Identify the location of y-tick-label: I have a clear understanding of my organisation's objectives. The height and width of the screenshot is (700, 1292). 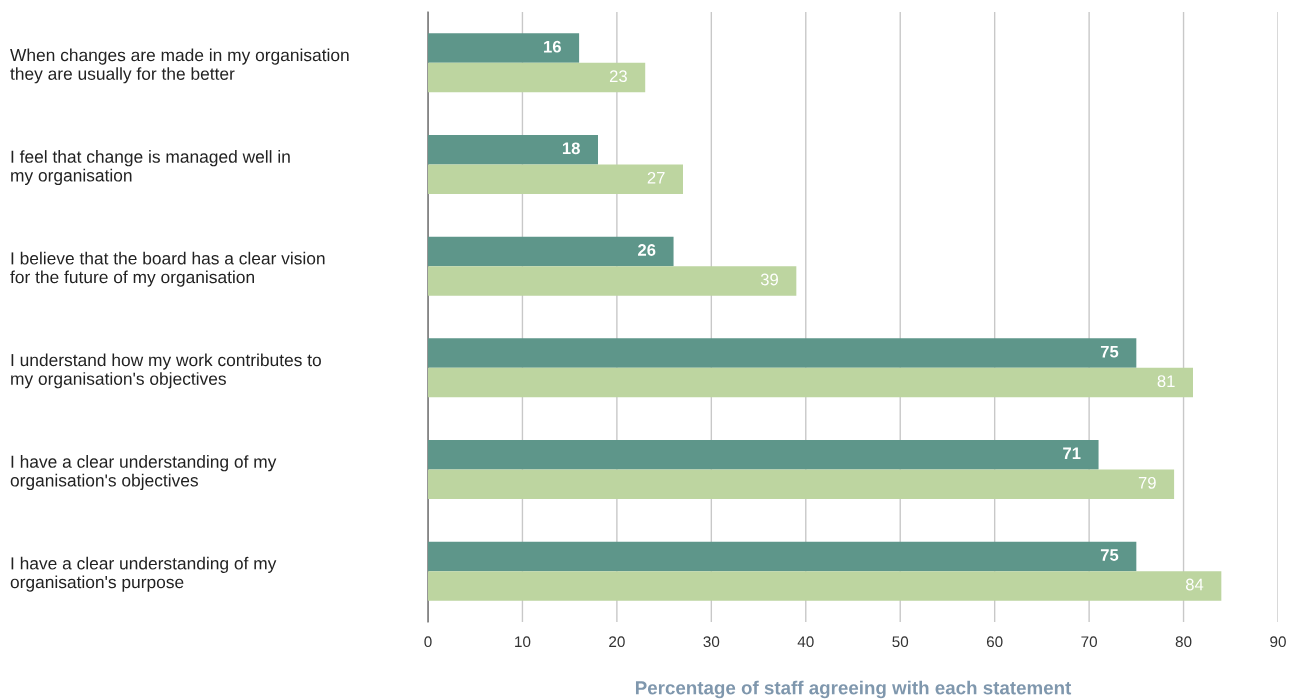
(143, 472).